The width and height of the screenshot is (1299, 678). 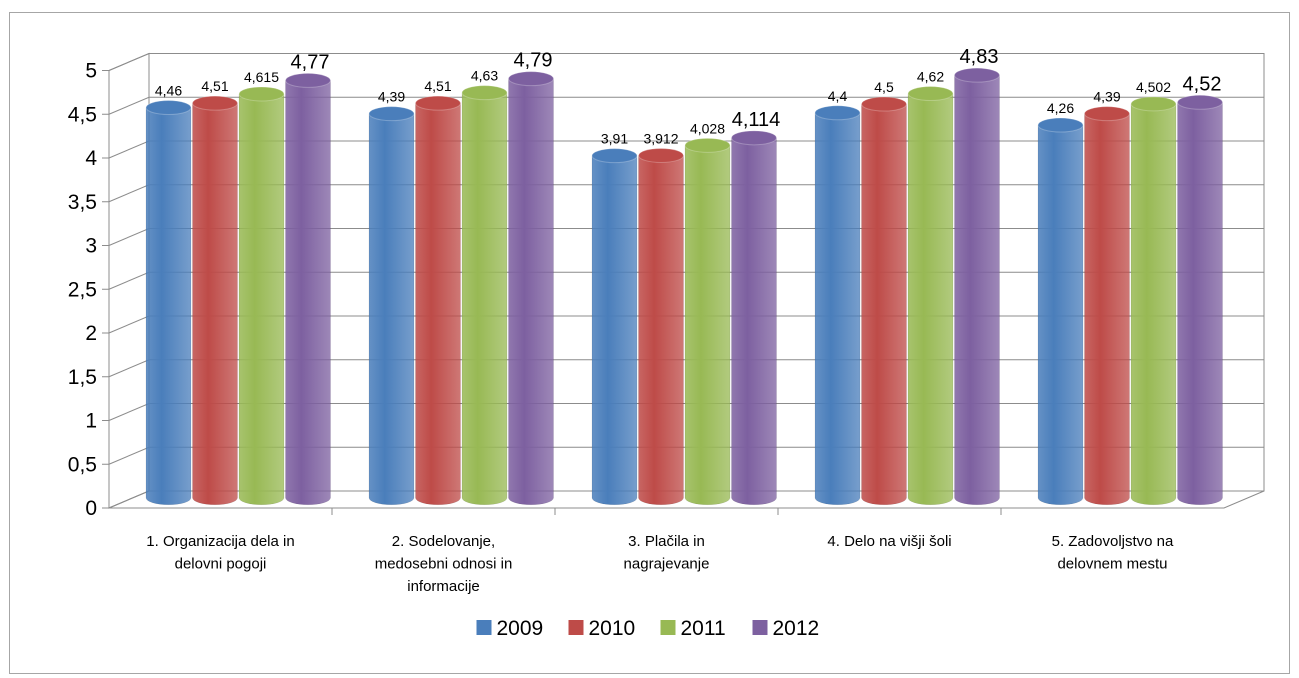 I want to click on data-label: 4,62, so click(x=930, y=77).